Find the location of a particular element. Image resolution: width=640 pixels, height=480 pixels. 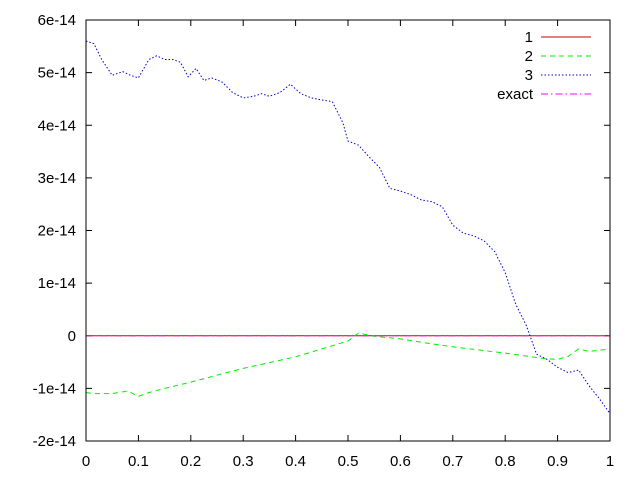

y-tick-label: 3e-14 is located at coordinates (57, 178).